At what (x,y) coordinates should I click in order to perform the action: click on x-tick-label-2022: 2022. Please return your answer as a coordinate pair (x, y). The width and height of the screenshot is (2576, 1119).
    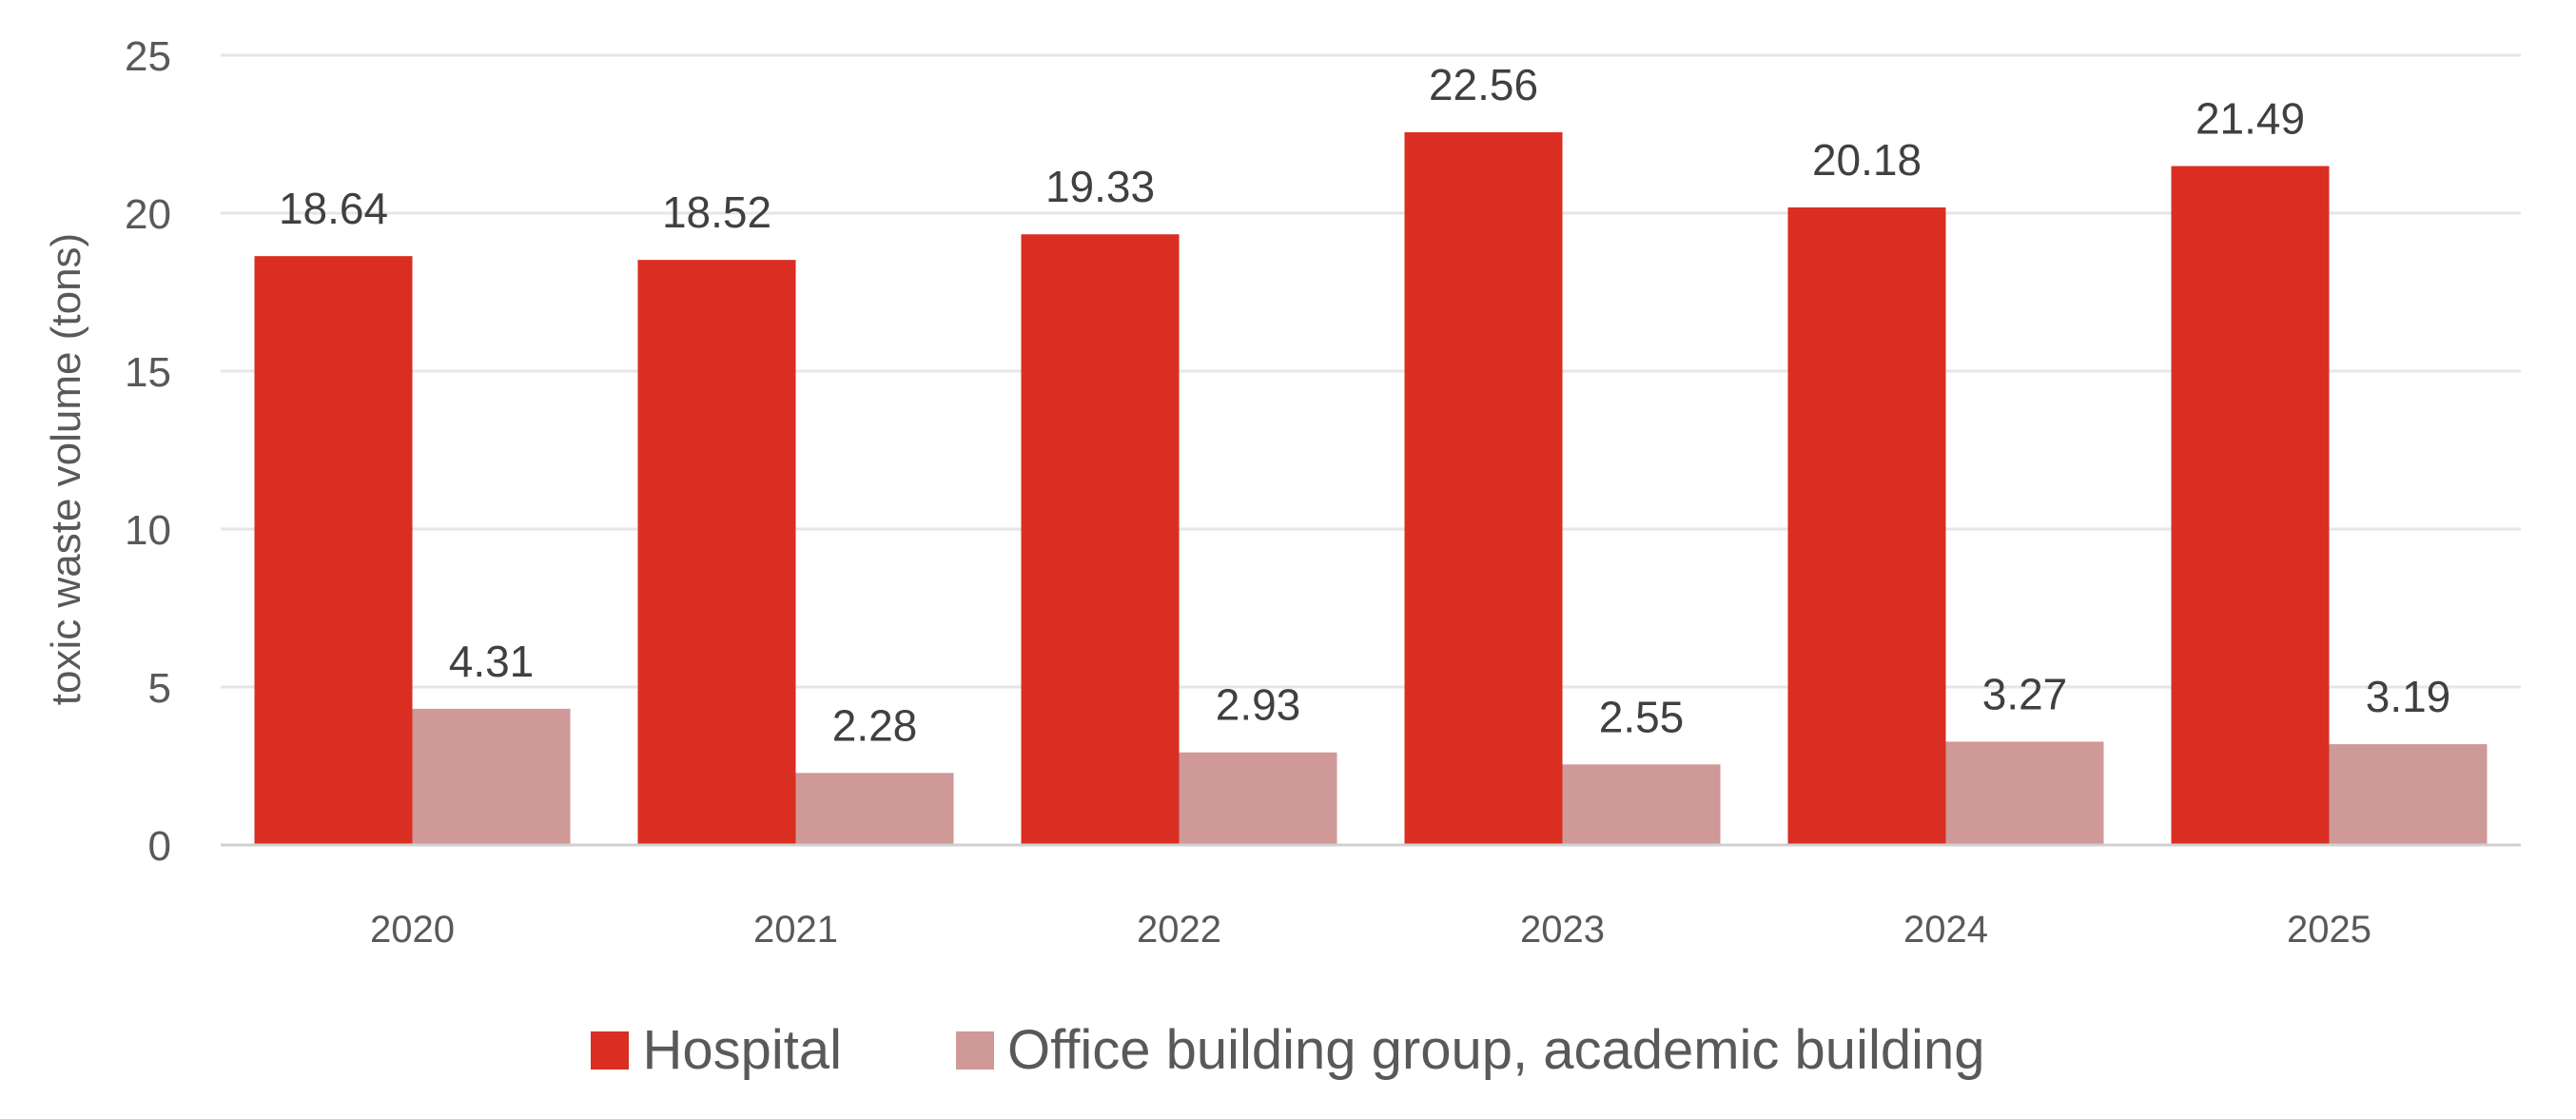
    Looking at the image, I should click on (1179, 930).